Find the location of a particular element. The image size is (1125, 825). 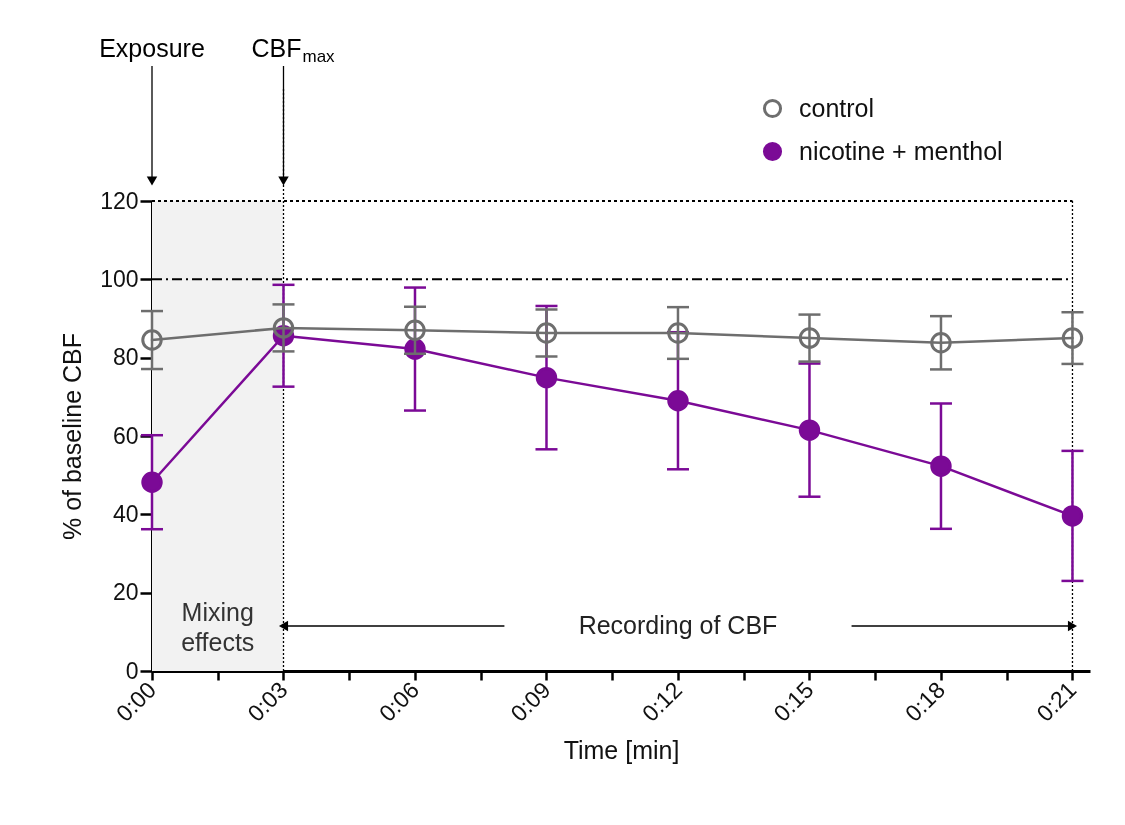

x-tick-label: 0:12 is located at coordinates (661, 701).